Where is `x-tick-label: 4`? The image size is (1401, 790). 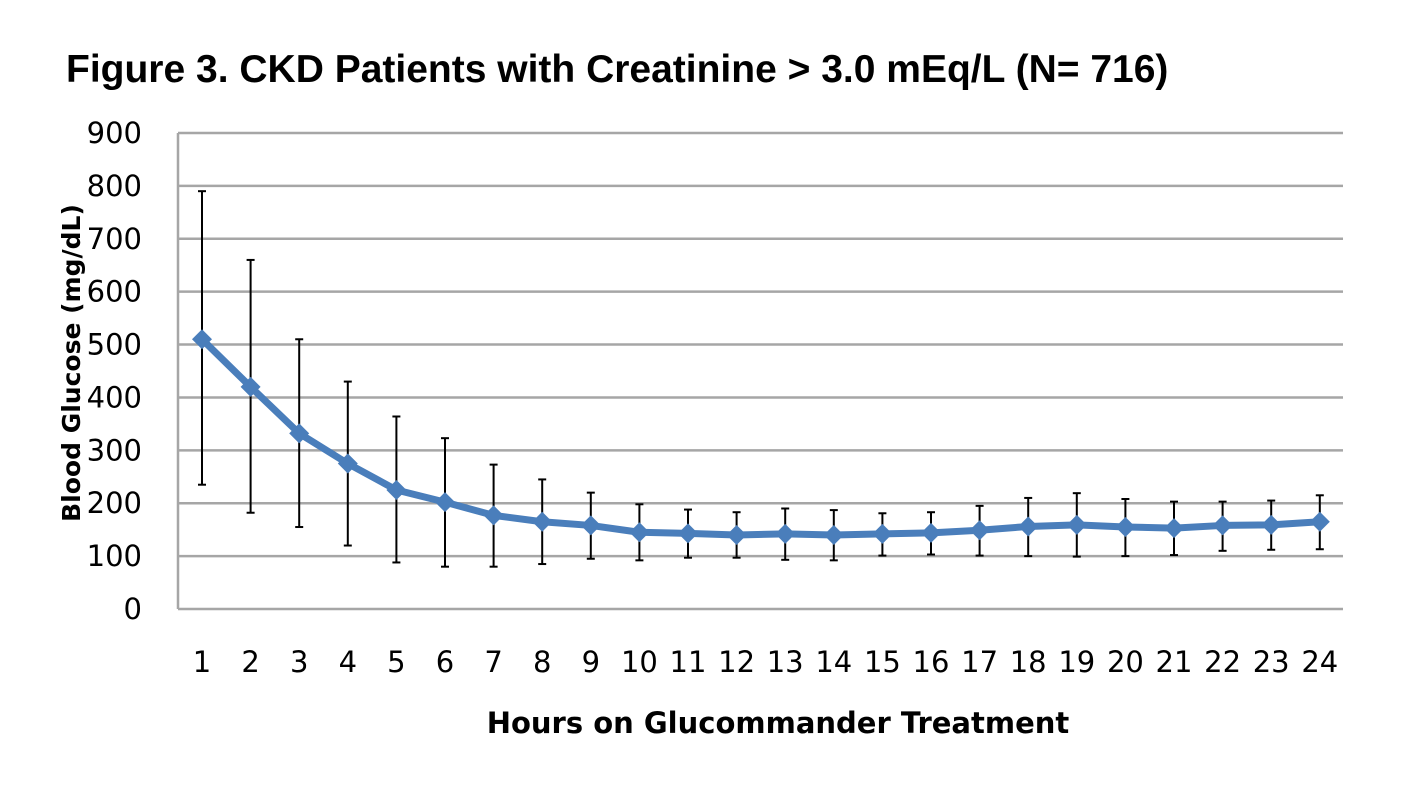
x-tick-label: 4 is located at coordinates (348, 662).